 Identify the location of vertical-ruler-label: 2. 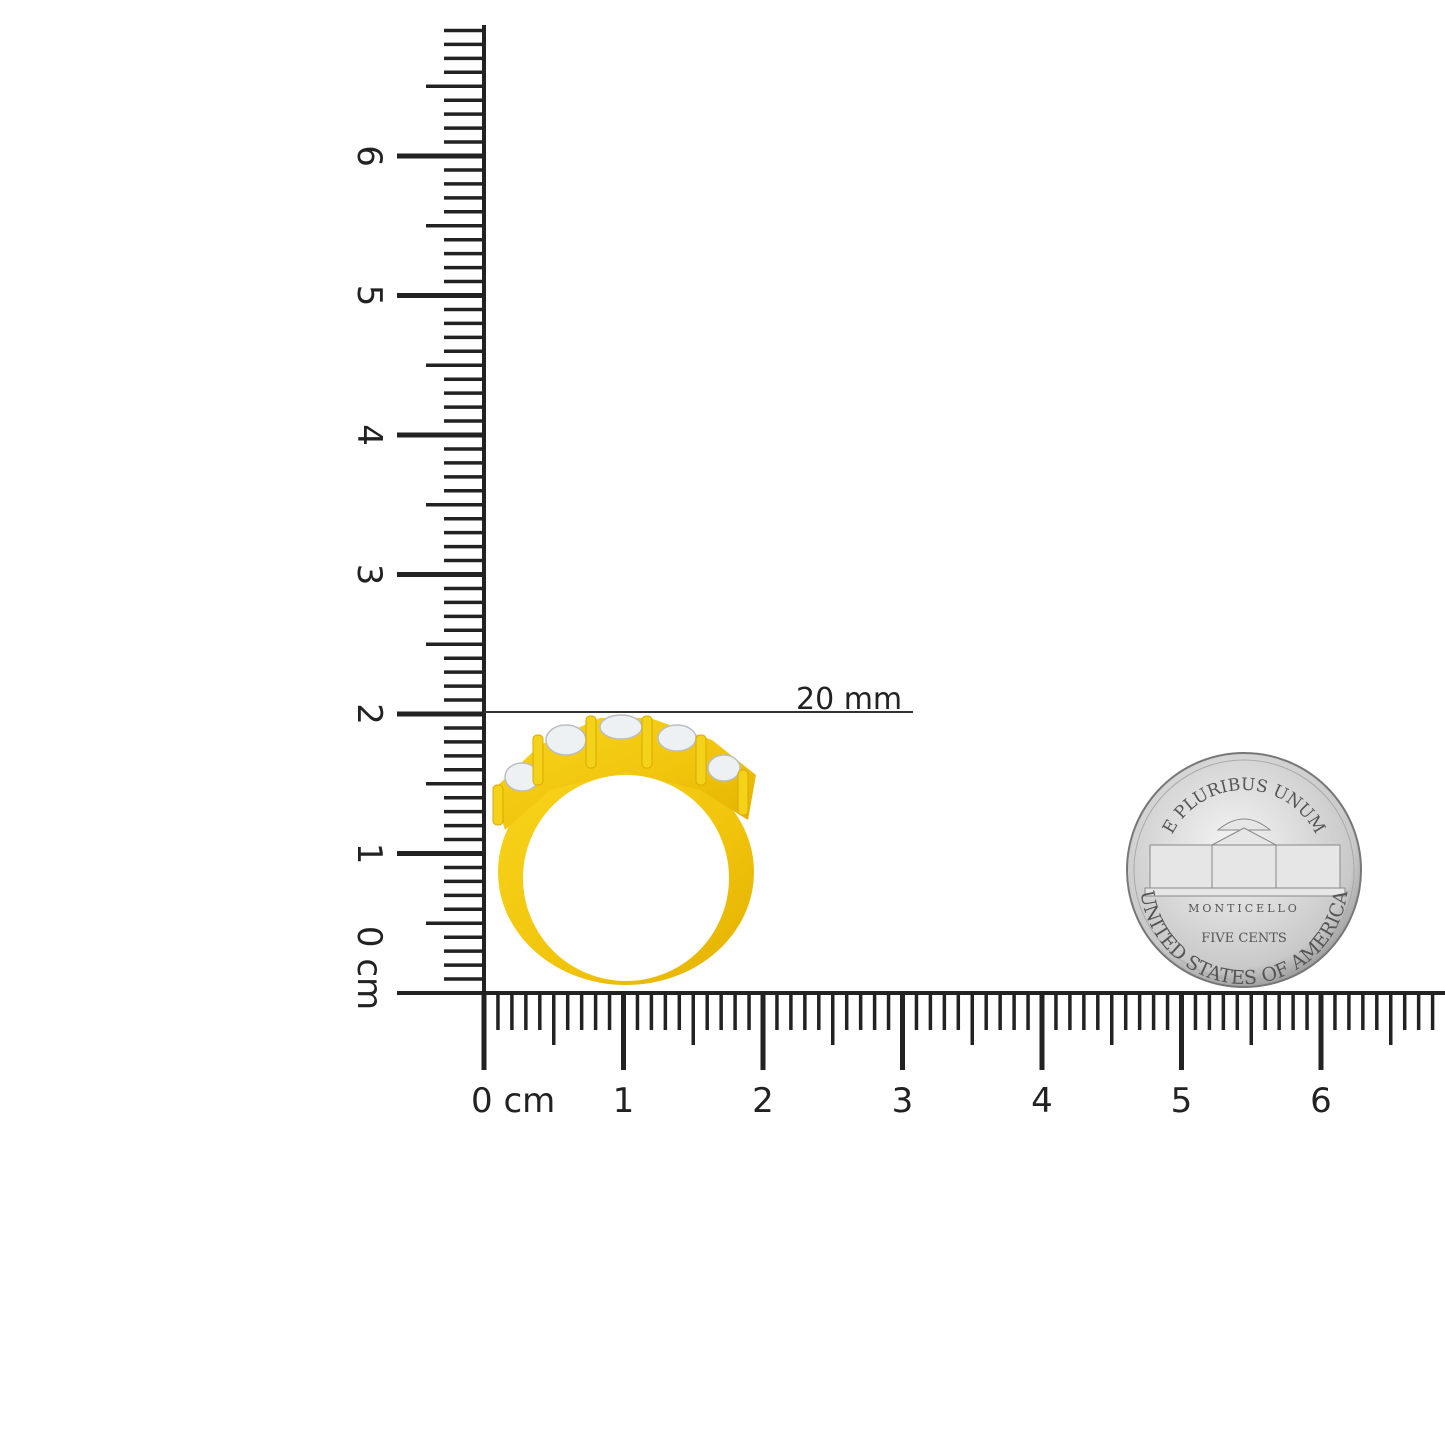
(369, 714).